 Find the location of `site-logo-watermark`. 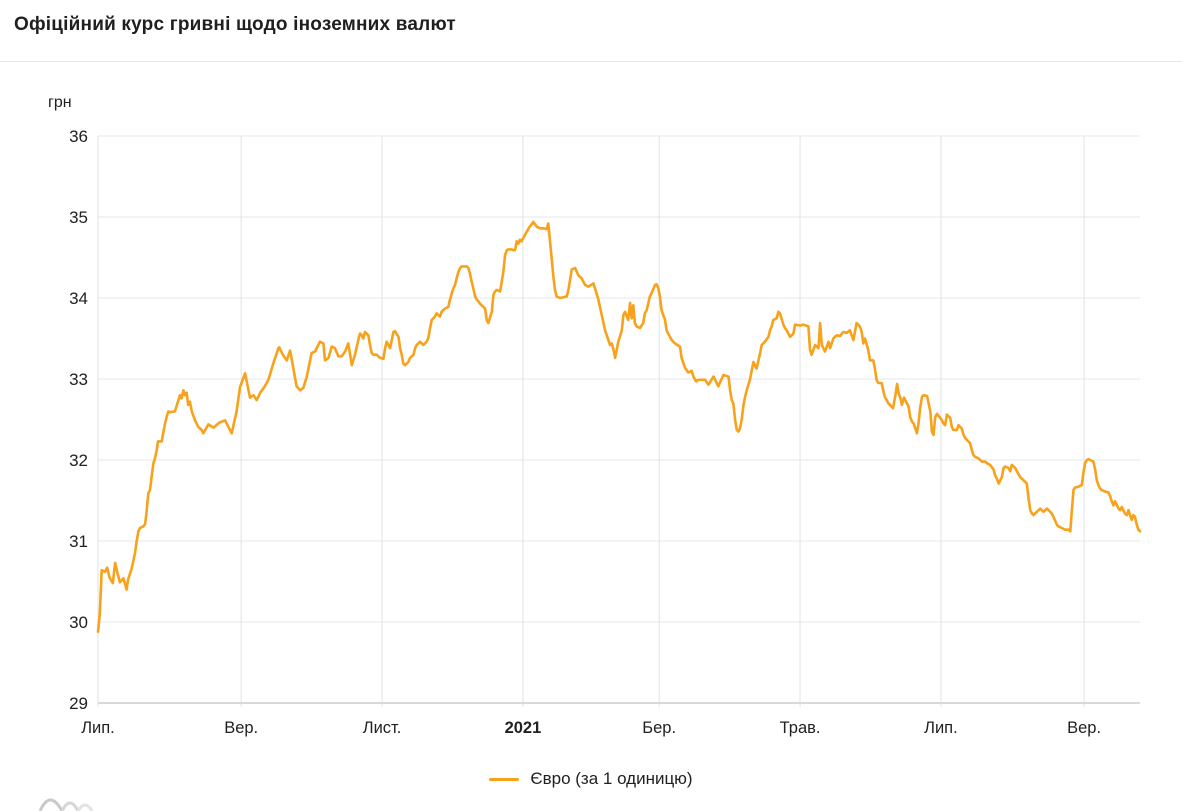

site-logo-watermark is located at coordinates (73, 804).